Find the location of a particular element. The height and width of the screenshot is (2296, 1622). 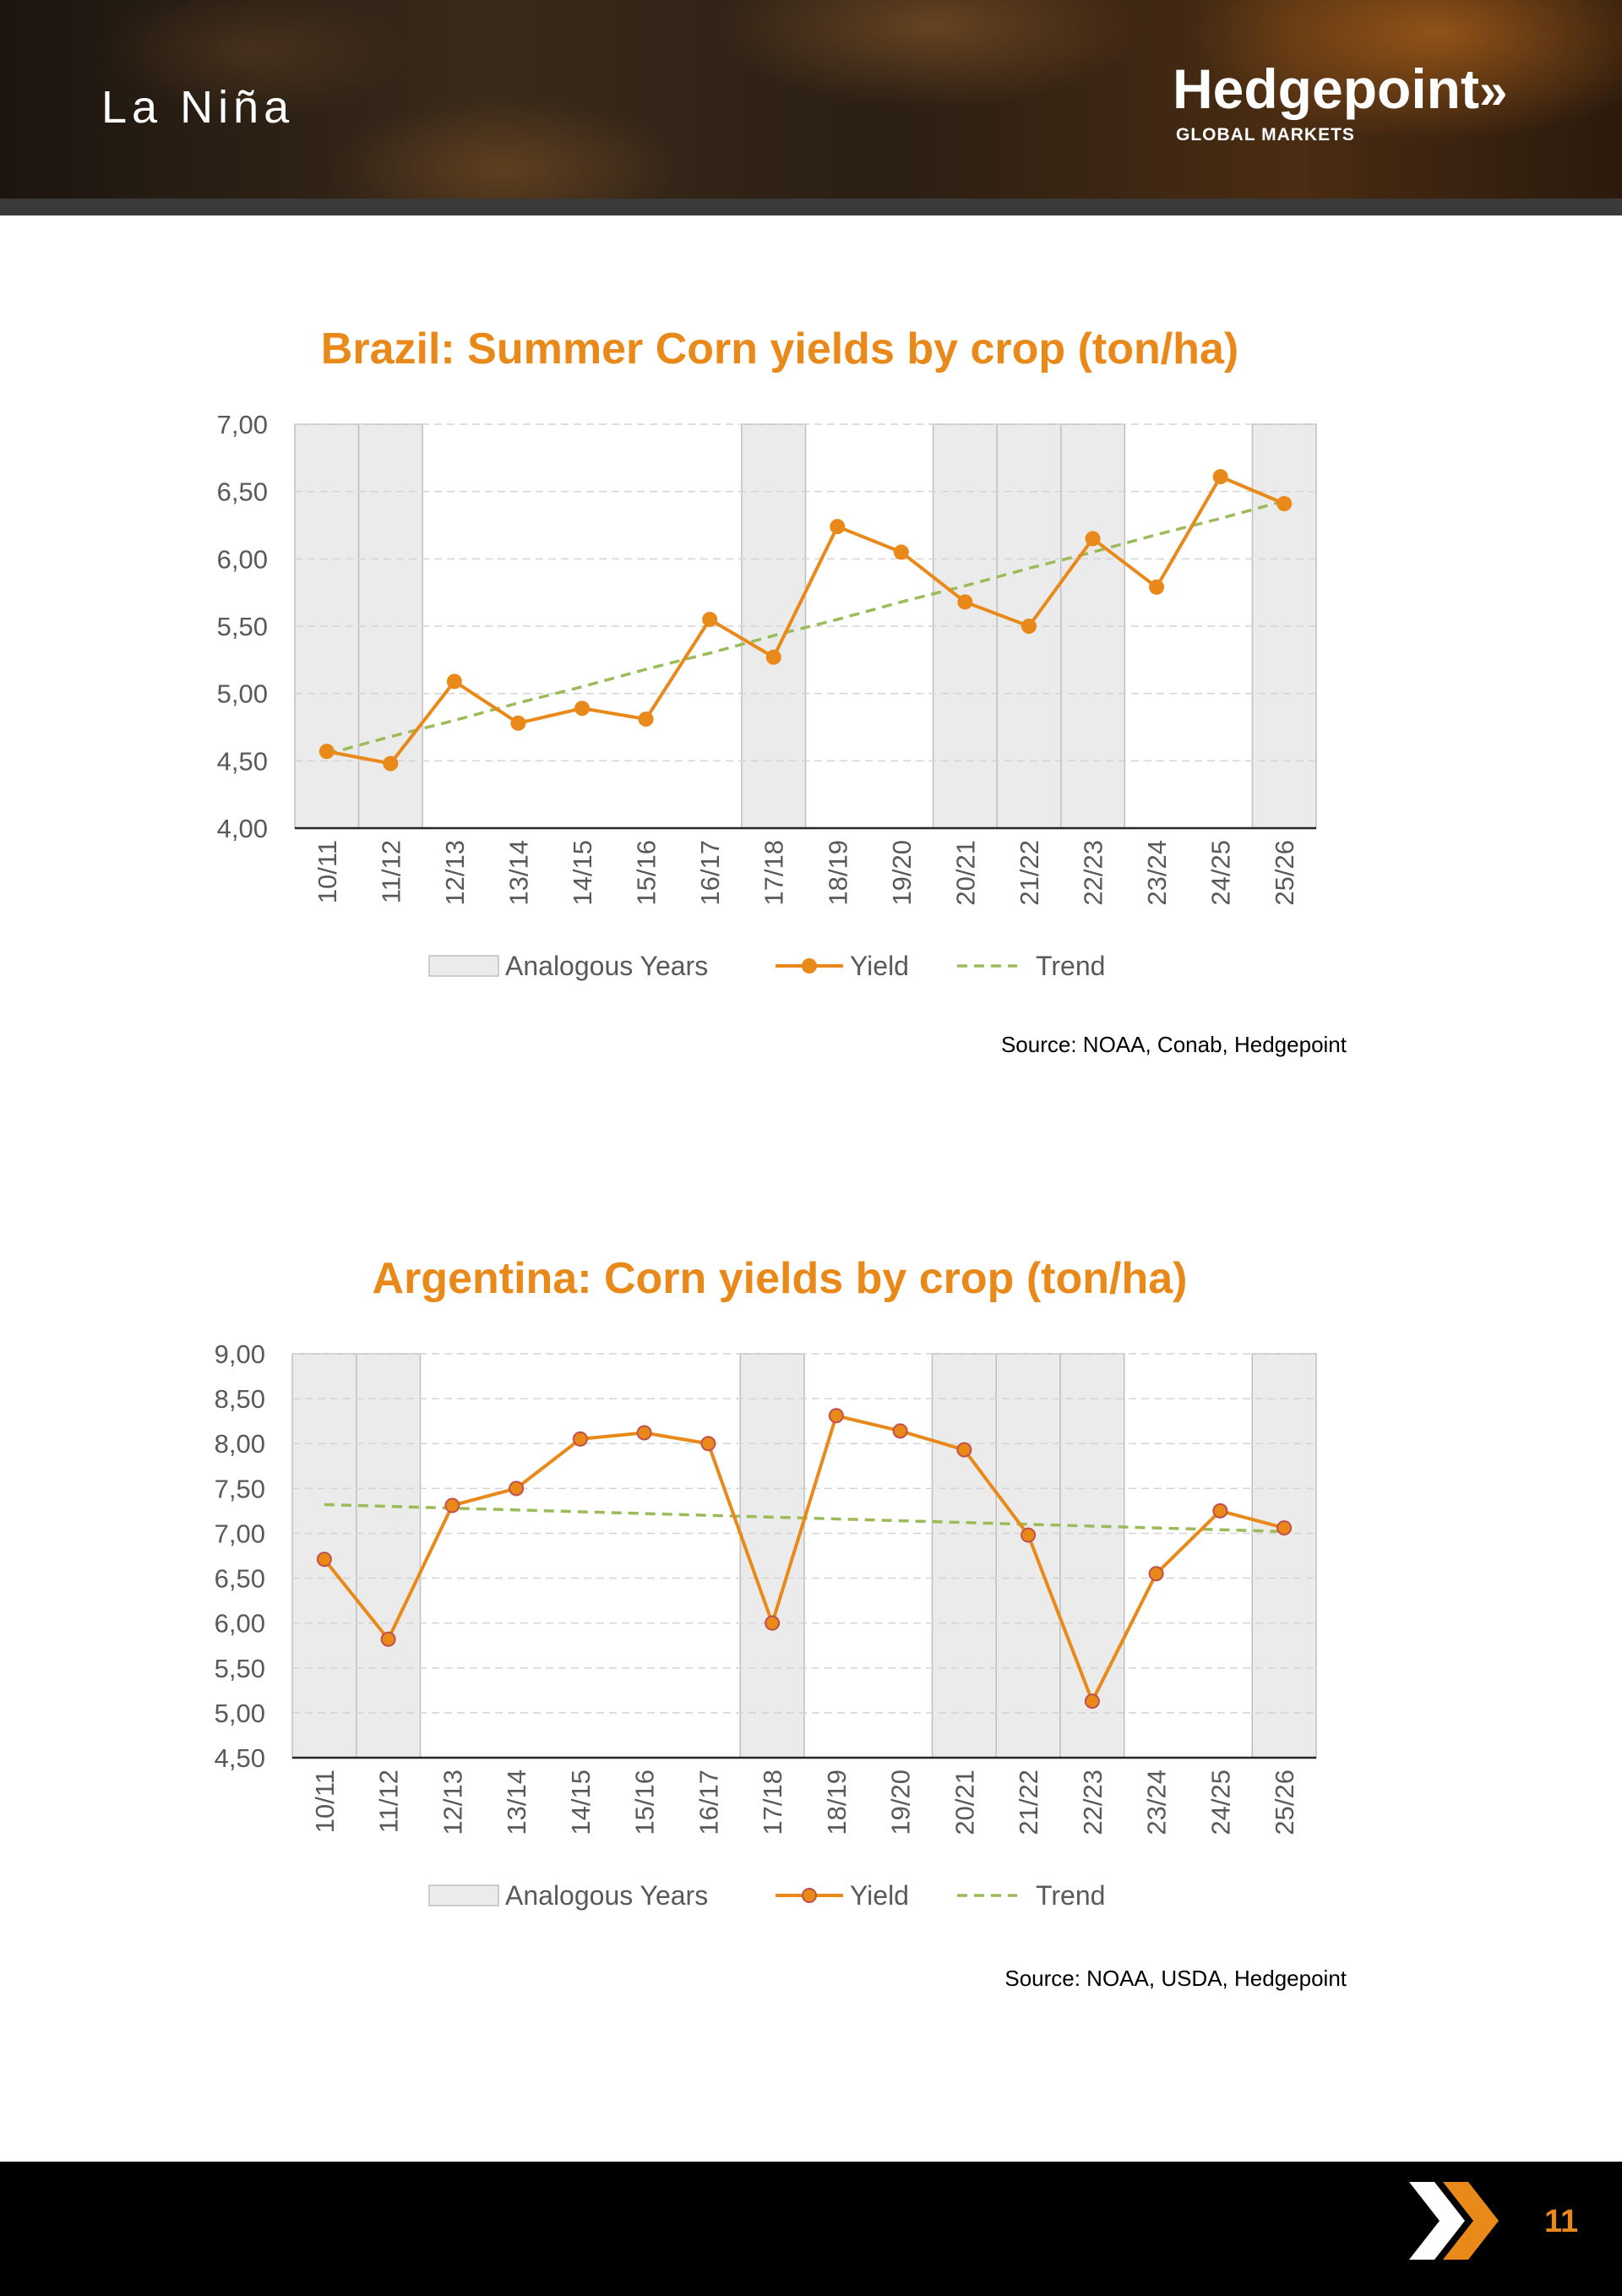

y-tick-label: 9,00 is located at coordinates (240, 1354).